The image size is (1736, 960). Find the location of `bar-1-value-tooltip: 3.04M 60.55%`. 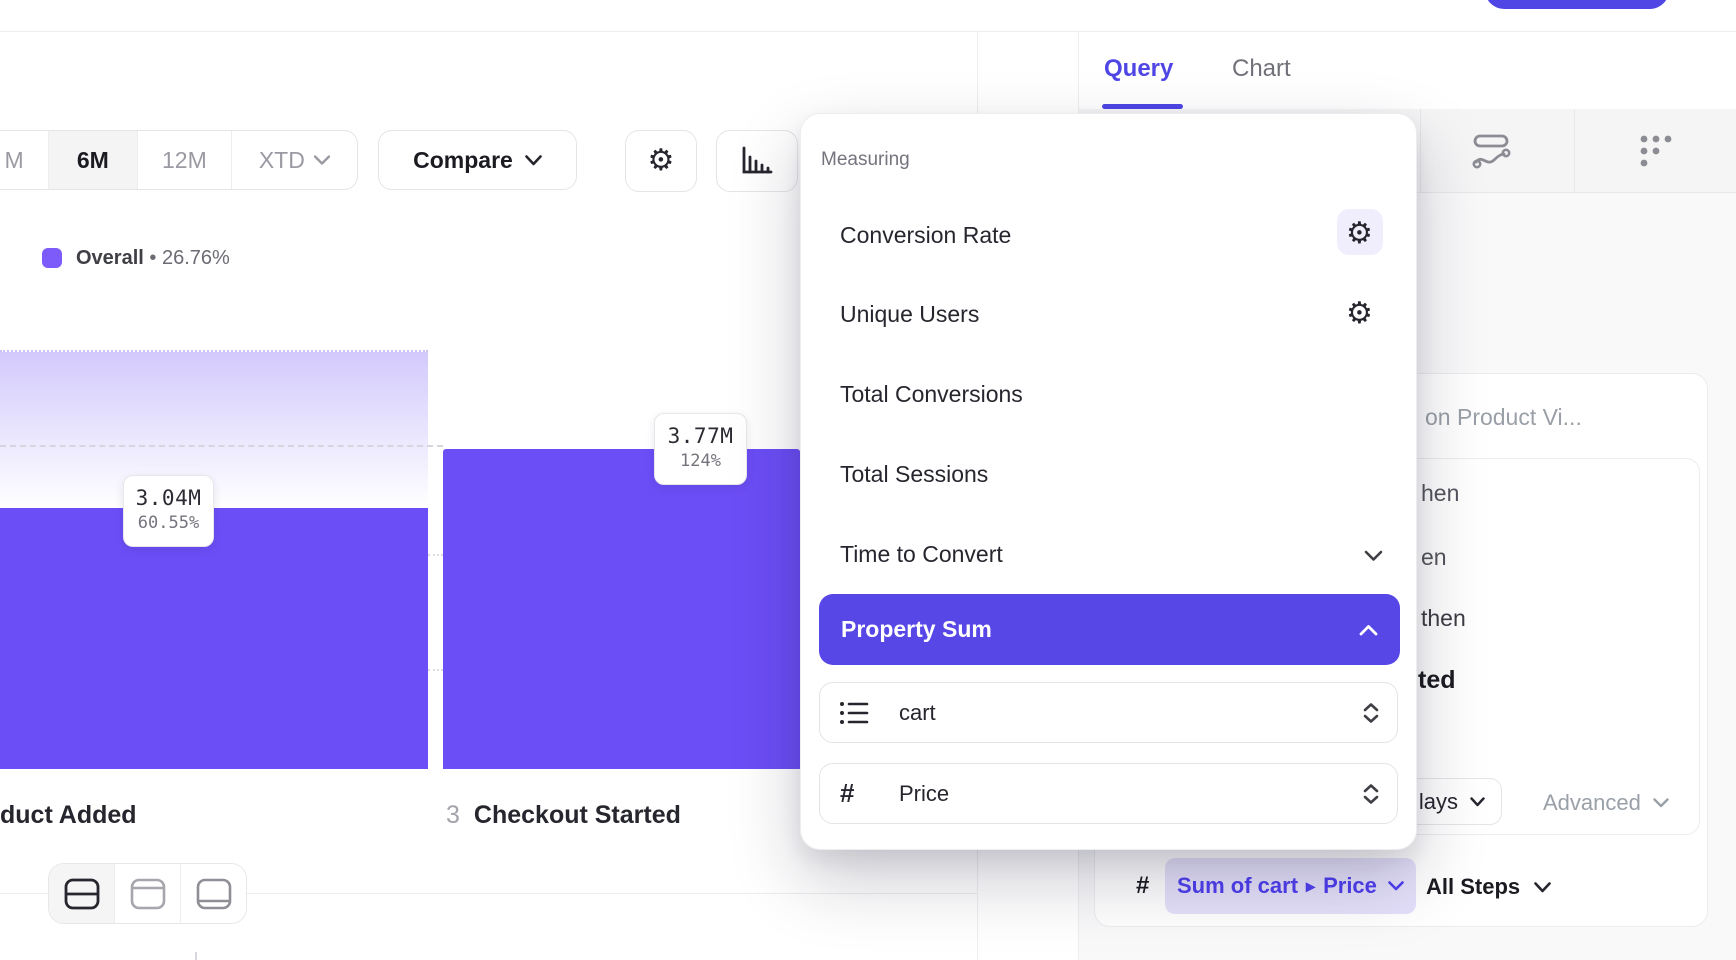

bar-1-value-tooltip: 3.04M 60.55% is located at coordinates (168, 511).